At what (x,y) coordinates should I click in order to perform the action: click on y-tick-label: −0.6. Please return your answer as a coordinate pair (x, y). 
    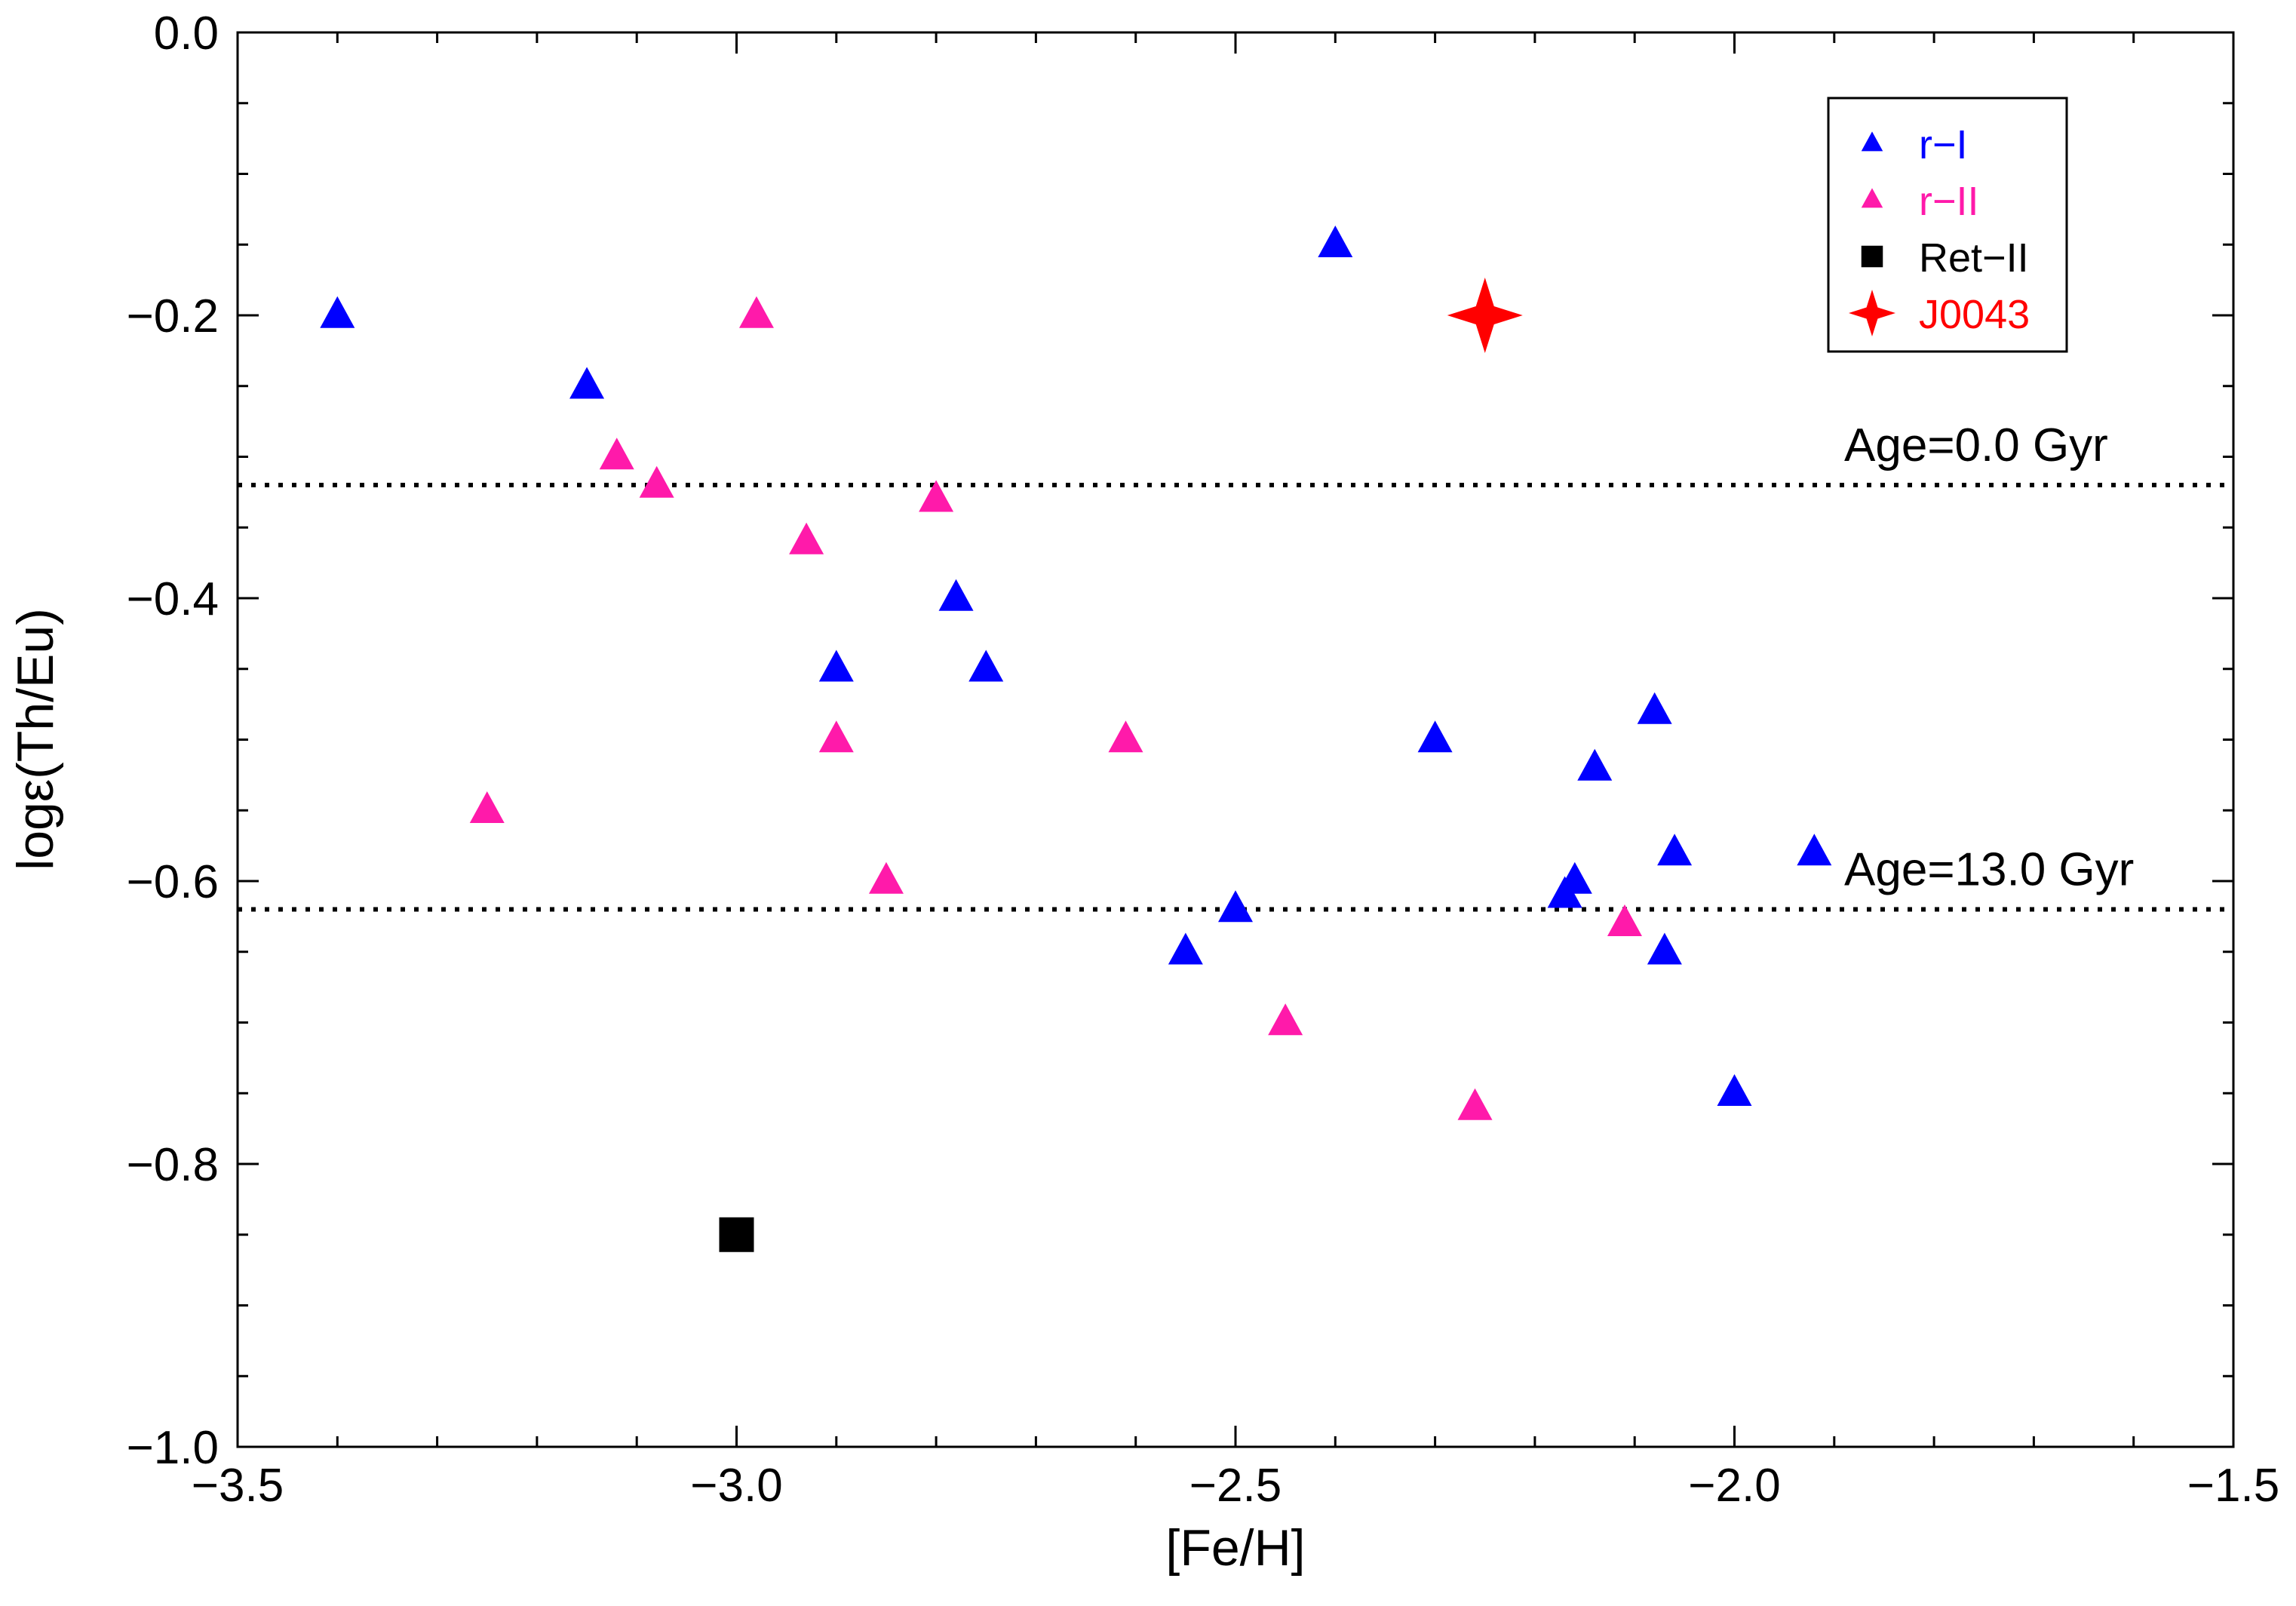
    Looking at the image, I should click on (173, 882).